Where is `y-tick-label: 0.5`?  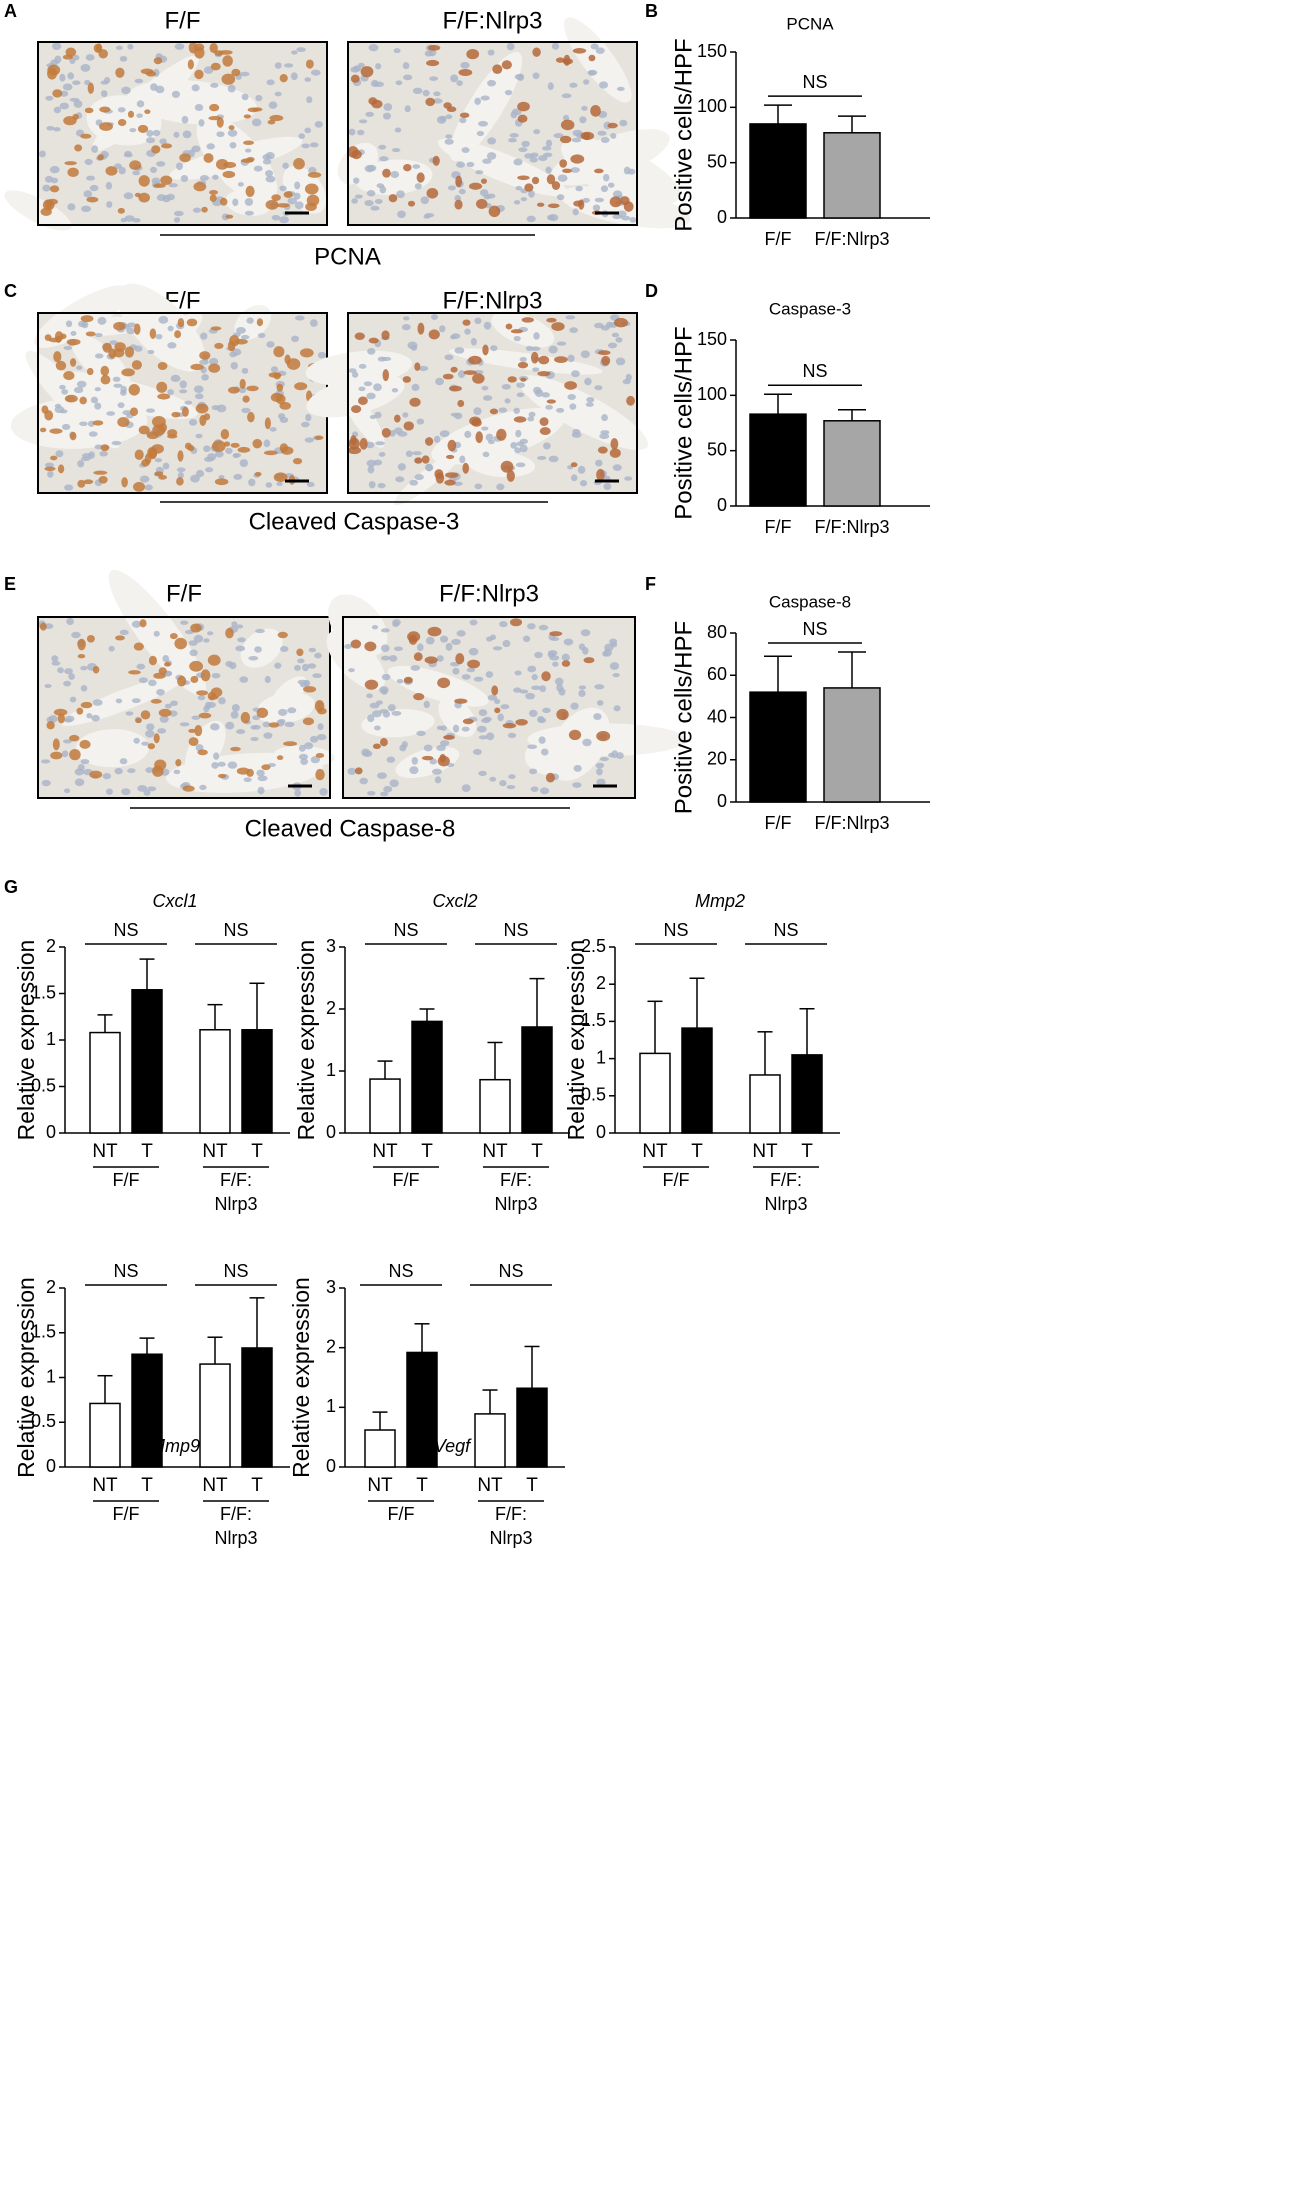 y-tick-label: 0.5 is located at coordinates (43, 1421).